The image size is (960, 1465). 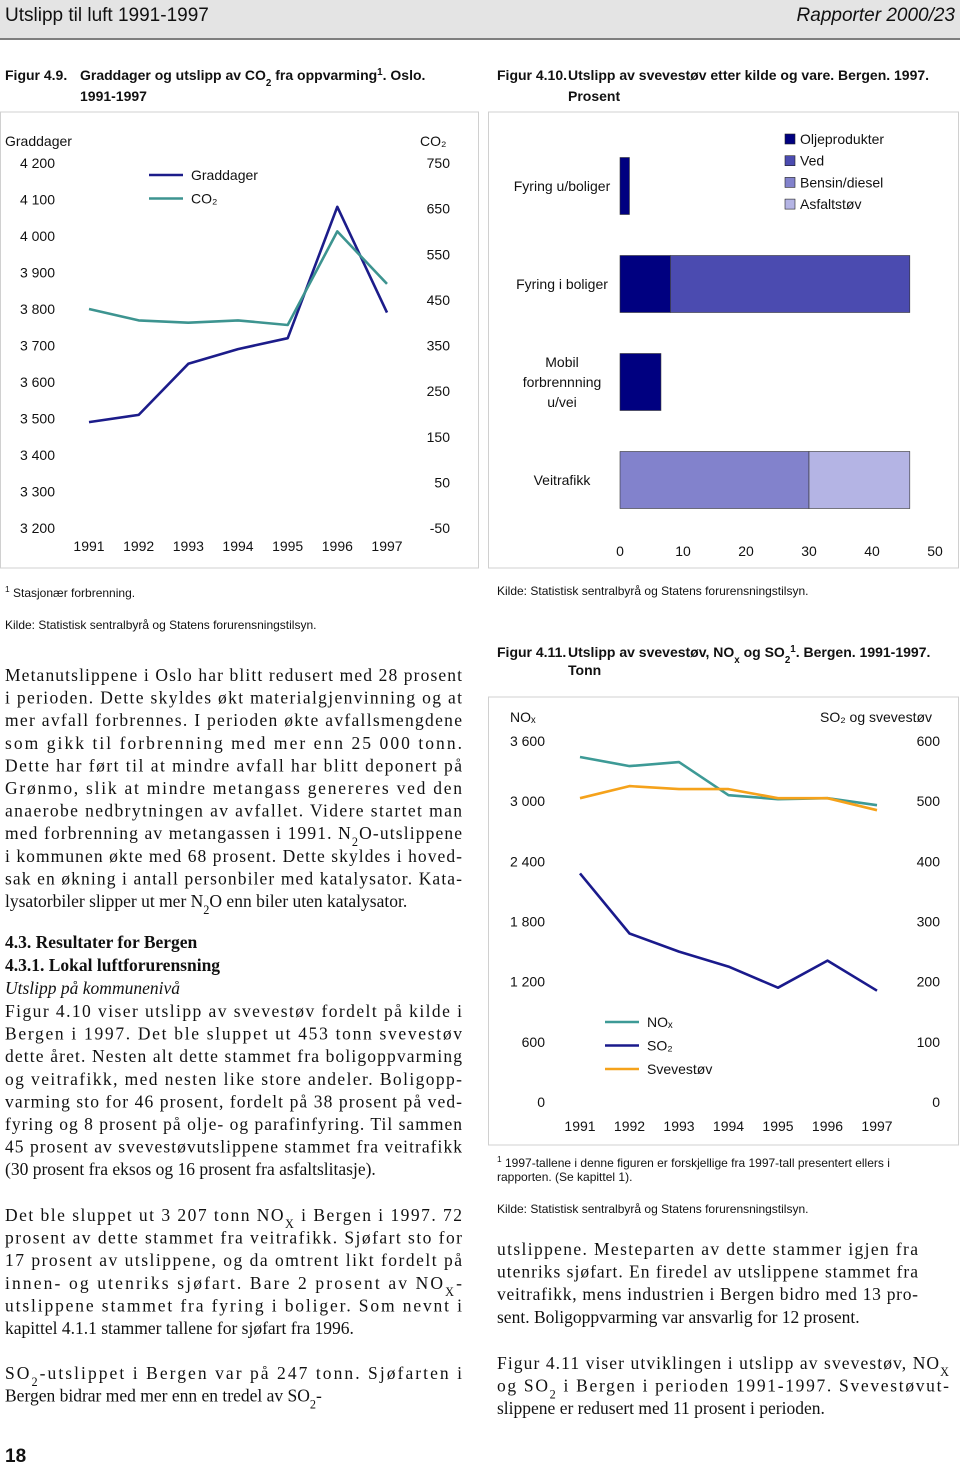 I want to click on y-tick-label: 0, so click(x=541, y=1102).